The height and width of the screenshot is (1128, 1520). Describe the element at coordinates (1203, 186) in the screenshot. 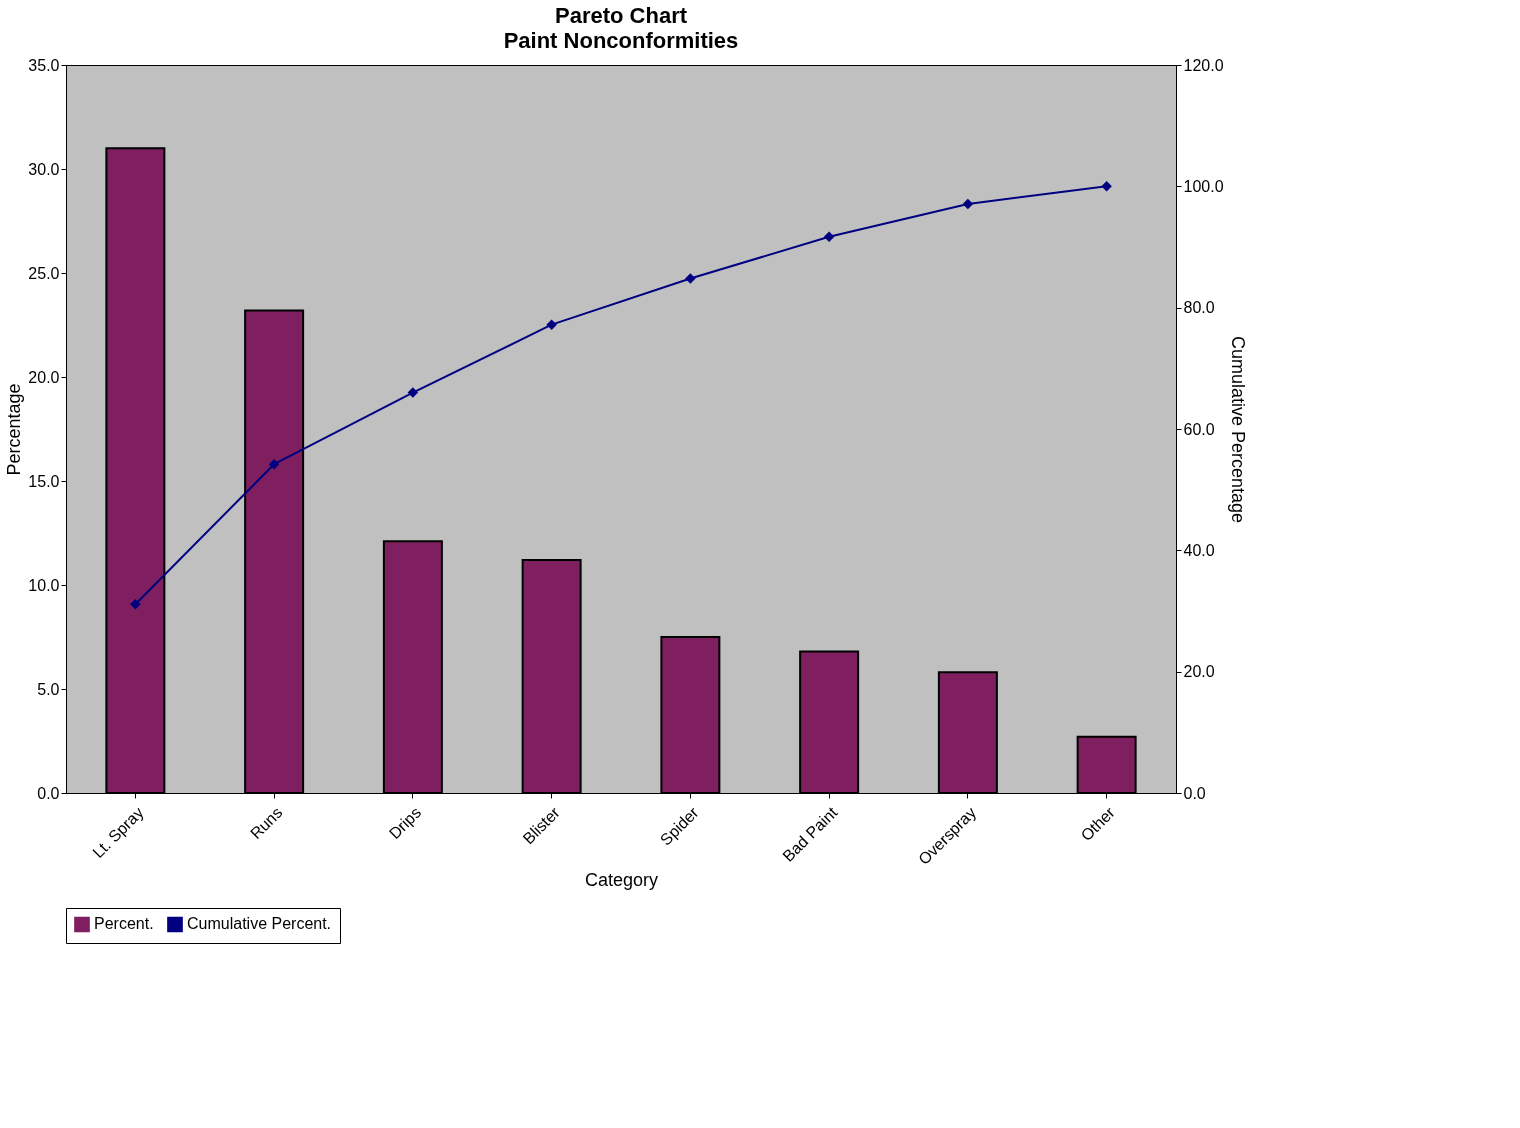

I see `y2-tick-label: 100.0` at that location.